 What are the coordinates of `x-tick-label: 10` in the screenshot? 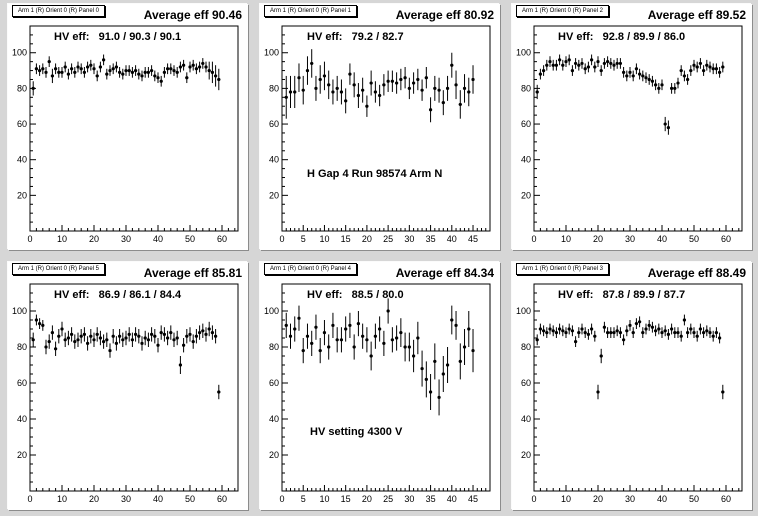 It's located at (566, 499).